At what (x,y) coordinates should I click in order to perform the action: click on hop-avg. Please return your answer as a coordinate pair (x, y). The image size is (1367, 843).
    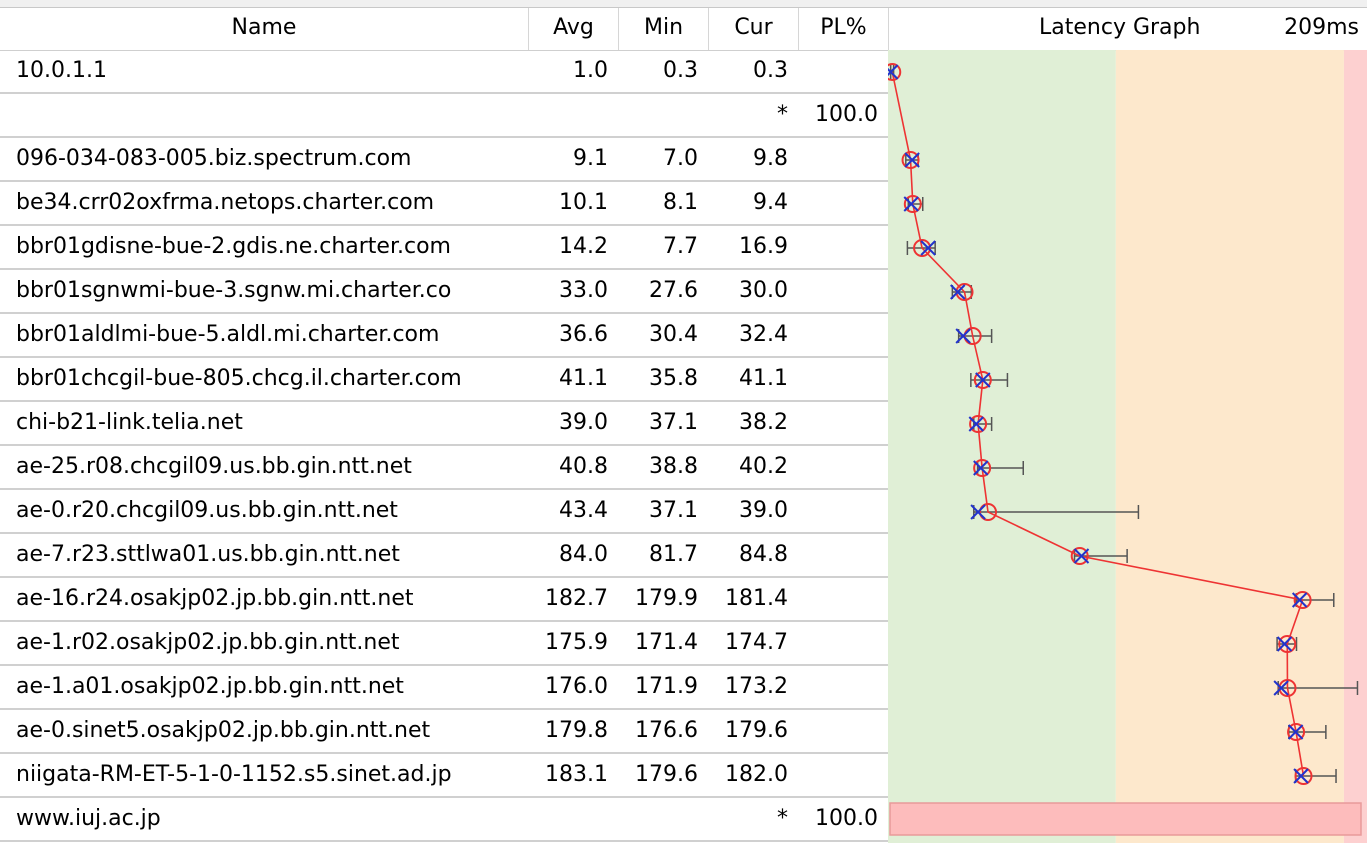
    Looking at the image, I should click on (568, 819).